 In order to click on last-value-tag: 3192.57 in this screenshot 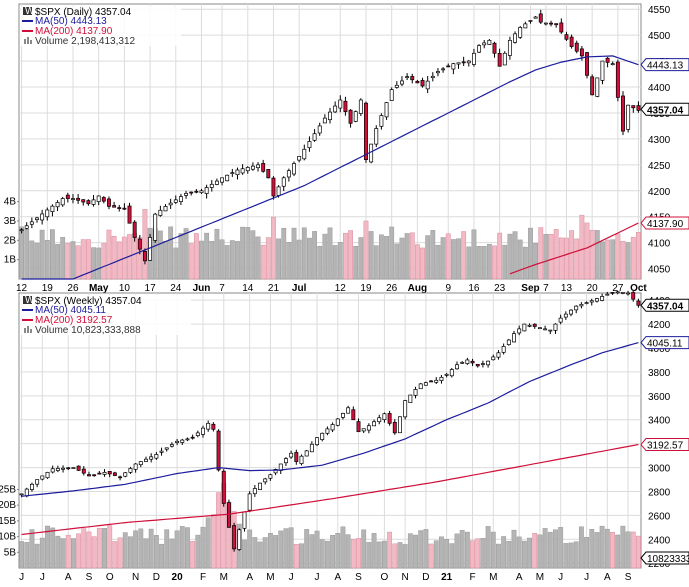, I will do `click(664, 445)`.